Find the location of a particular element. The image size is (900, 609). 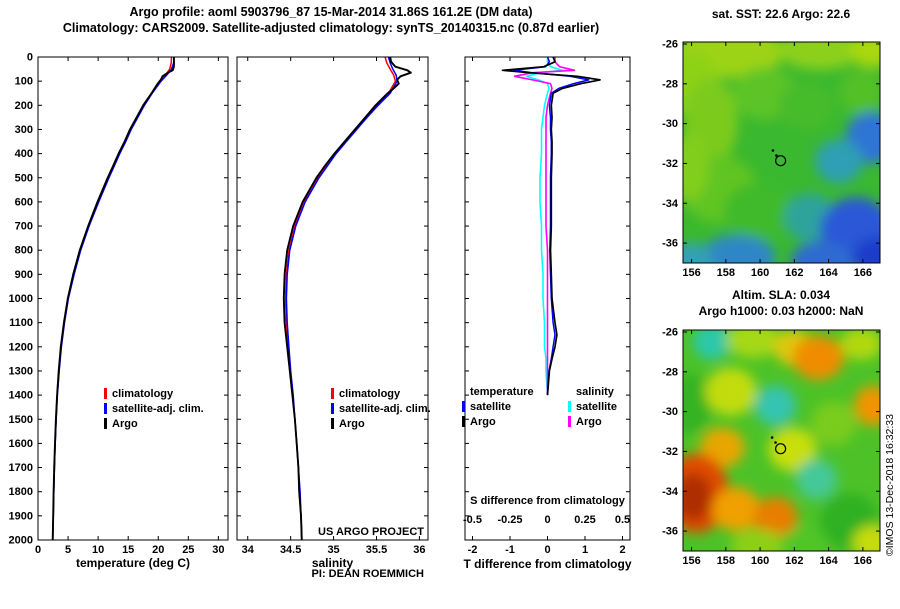

depth-tick-label: 1800 is located at coordinates (21, 492).